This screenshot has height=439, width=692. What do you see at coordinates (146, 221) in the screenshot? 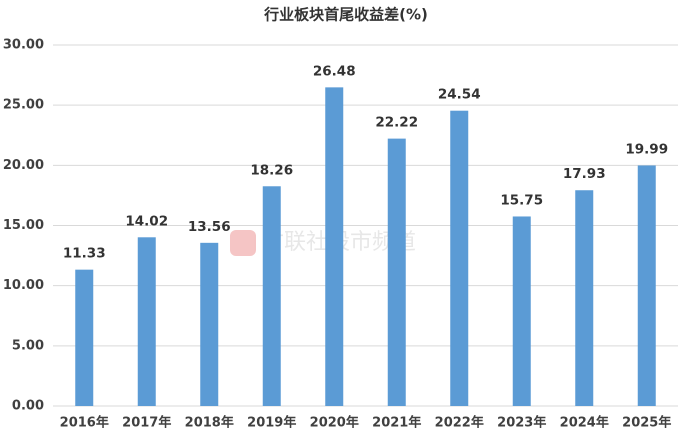
I see `value-label: 14.02` at bounding box center [146, 221].